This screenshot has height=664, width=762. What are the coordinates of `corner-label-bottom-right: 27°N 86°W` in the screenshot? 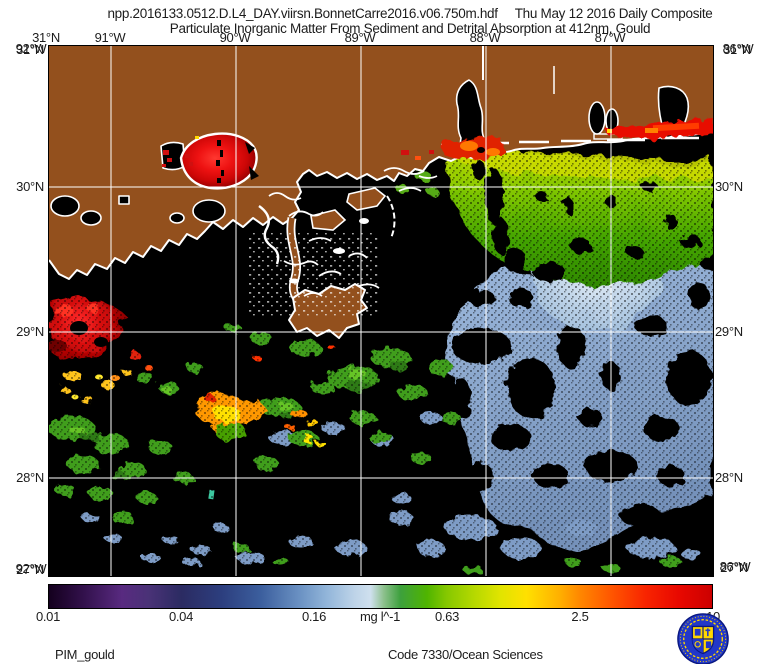 It's located at (735, 567).